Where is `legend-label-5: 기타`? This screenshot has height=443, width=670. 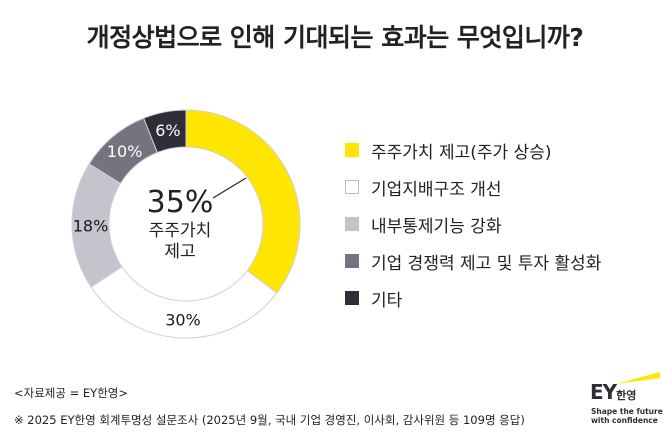 legend-label-5: 기타 is located at coordinates (387, 301).